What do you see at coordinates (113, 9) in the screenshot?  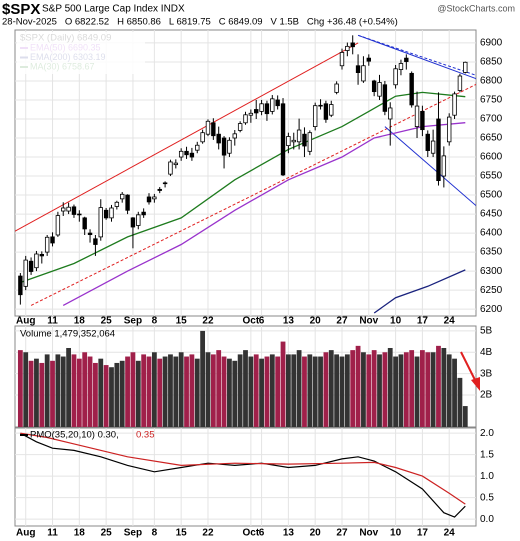 I see `chart-title: S&P 500 Large Cap Index INDX` at bounding box center [113, 9].